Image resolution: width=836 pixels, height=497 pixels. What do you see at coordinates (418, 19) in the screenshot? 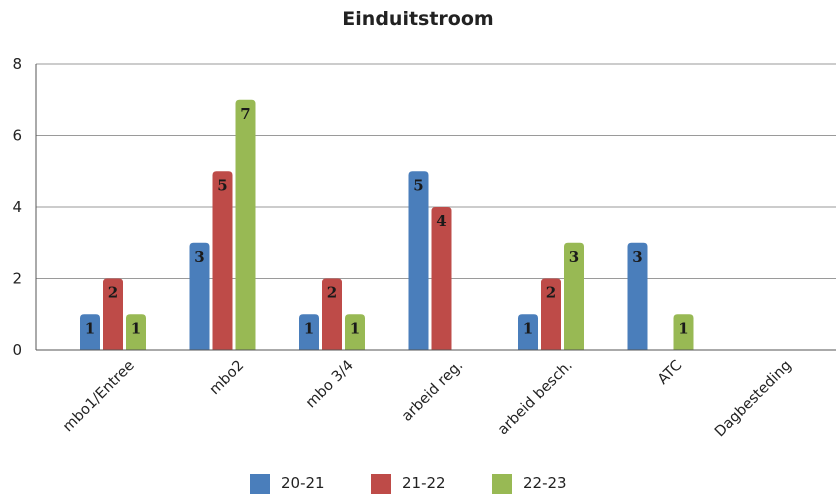
I see `chart-title: Einduitstroom` at bounding box center [418, 19].